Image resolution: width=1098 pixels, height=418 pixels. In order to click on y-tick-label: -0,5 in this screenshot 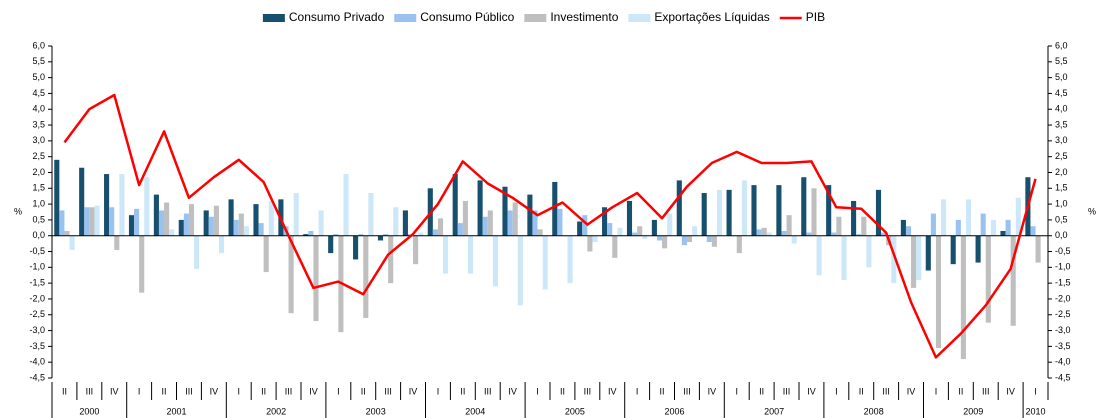, I will do `click(37, 251)`.